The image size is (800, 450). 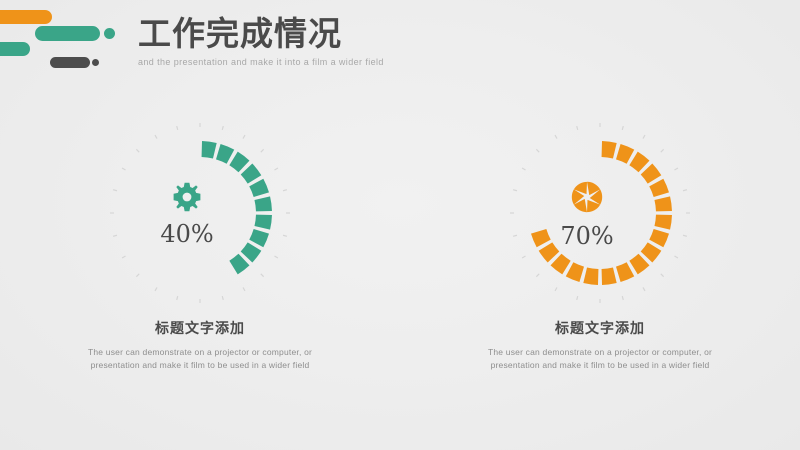 I want to click on page-title: 工作完成情况, so click(x=240, y=33).